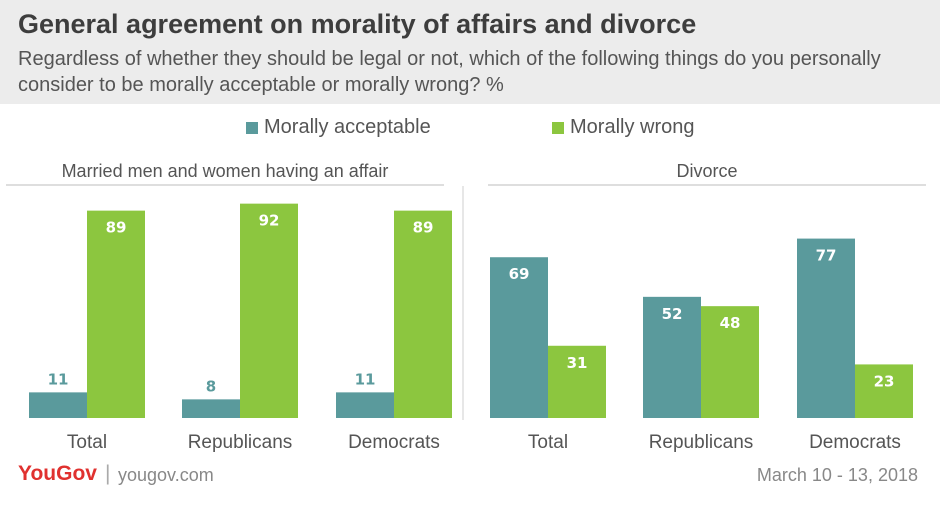 The height and width of the screenshot is (518, 940). Describe the element at coordinates (252, 127) in the screenshot. I see `legend-swatch-acceptable` at that location.